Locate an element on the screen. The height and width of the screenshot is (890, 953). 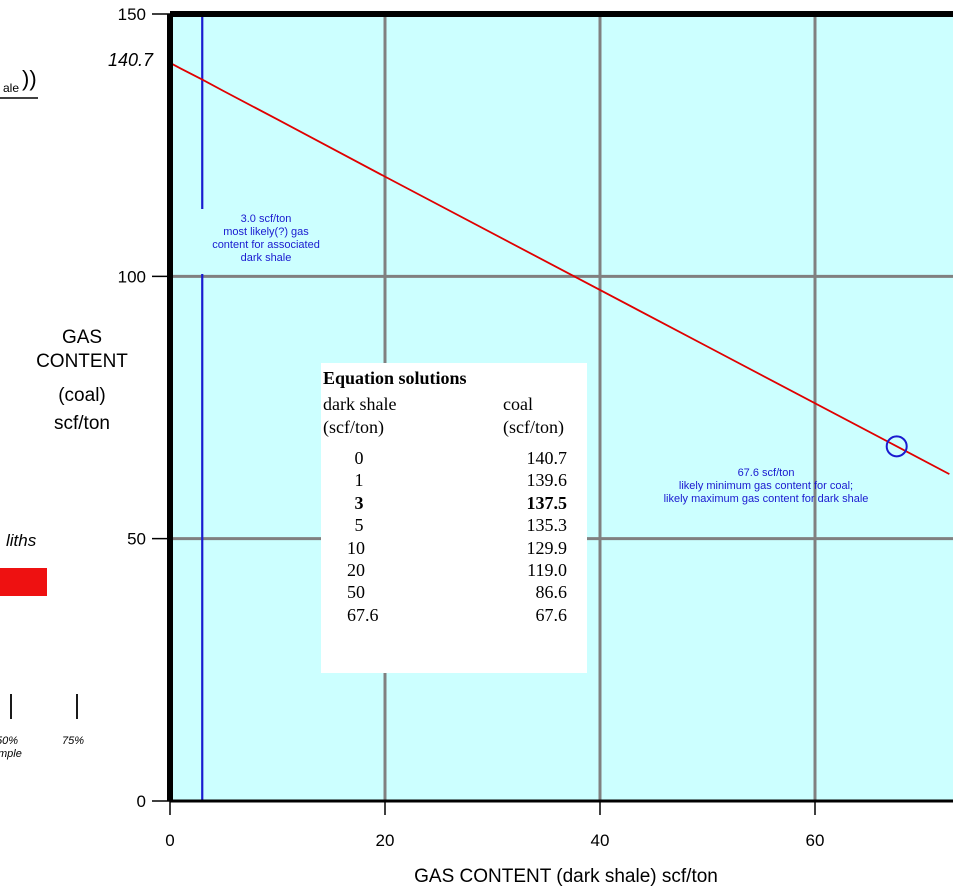
y-axis-title-line-4: scf/ton is located at coordinates (82, 423).